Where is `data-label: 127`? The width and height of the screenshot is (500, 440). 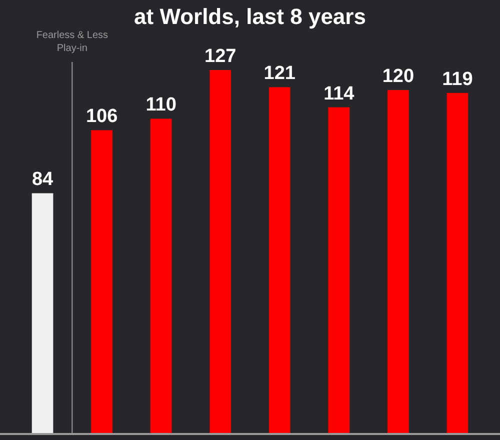 data-label: 127 is located at coordinates (220, 56).